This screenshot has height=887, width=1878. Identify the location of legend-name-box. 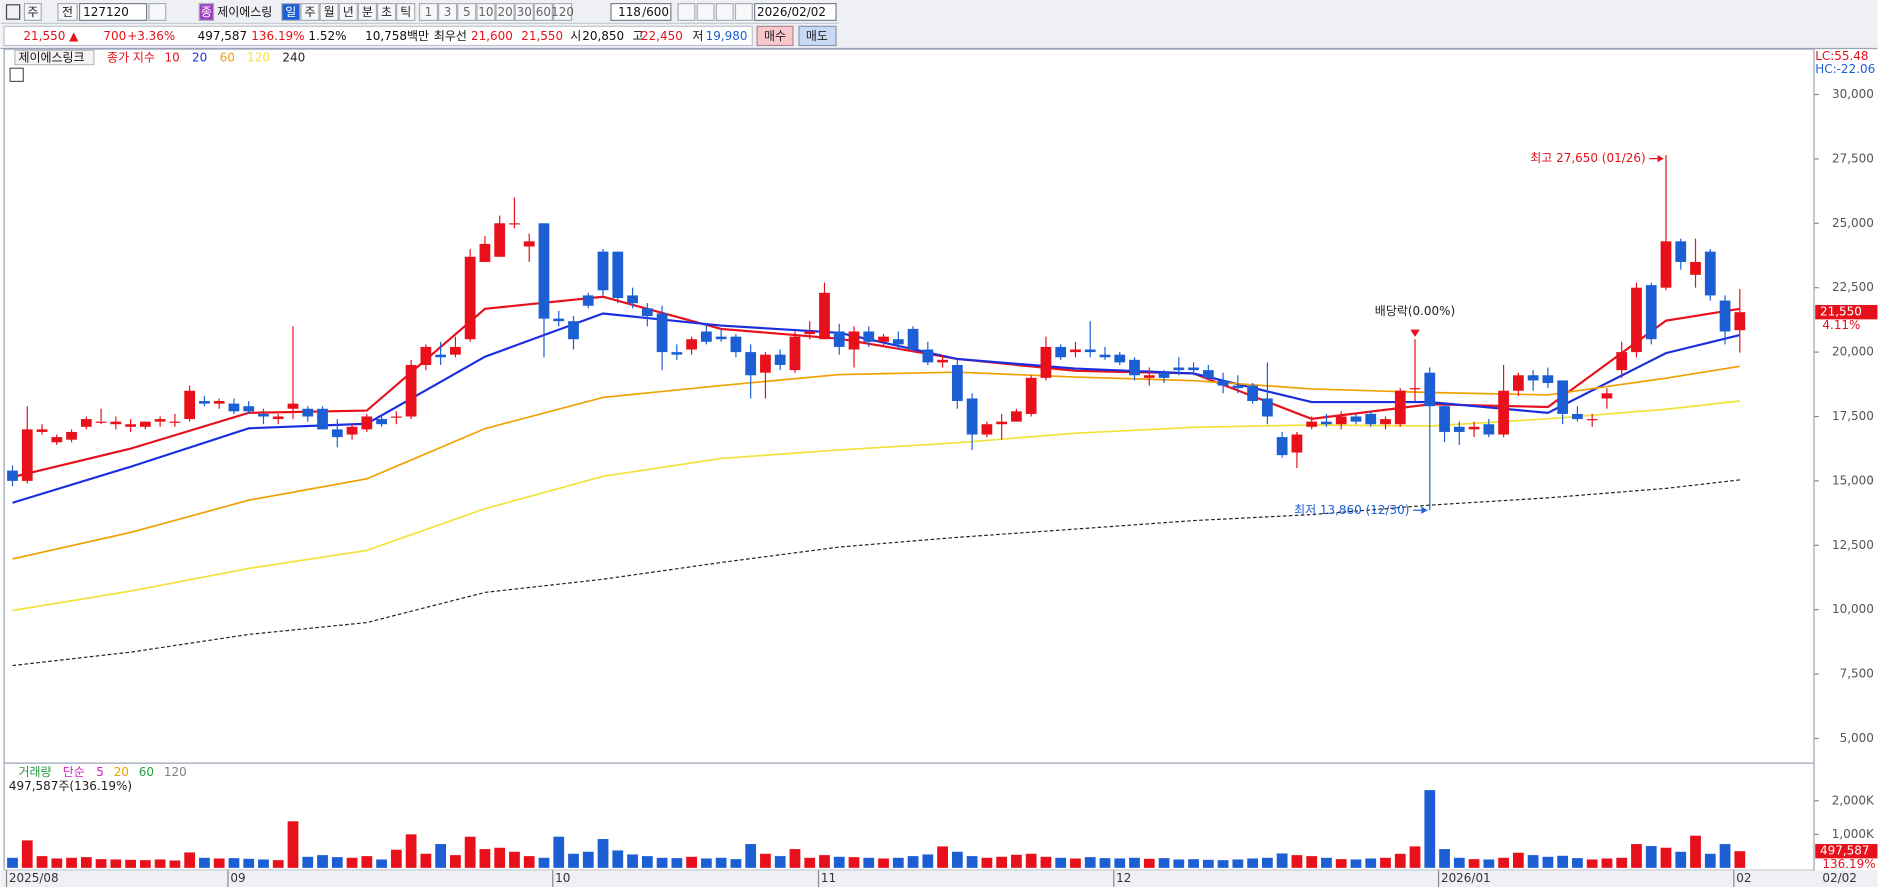
(54, 57).